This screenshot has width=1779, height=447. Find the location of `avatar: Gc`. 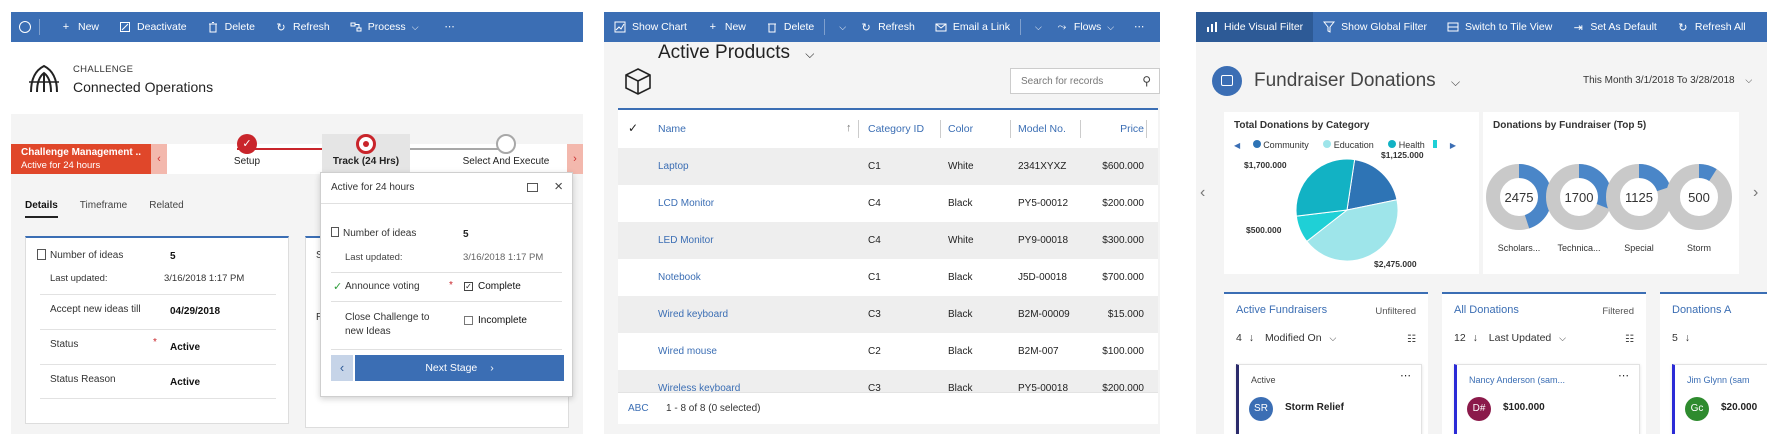

avatar: Gc is located at coordinates (1697, 409).